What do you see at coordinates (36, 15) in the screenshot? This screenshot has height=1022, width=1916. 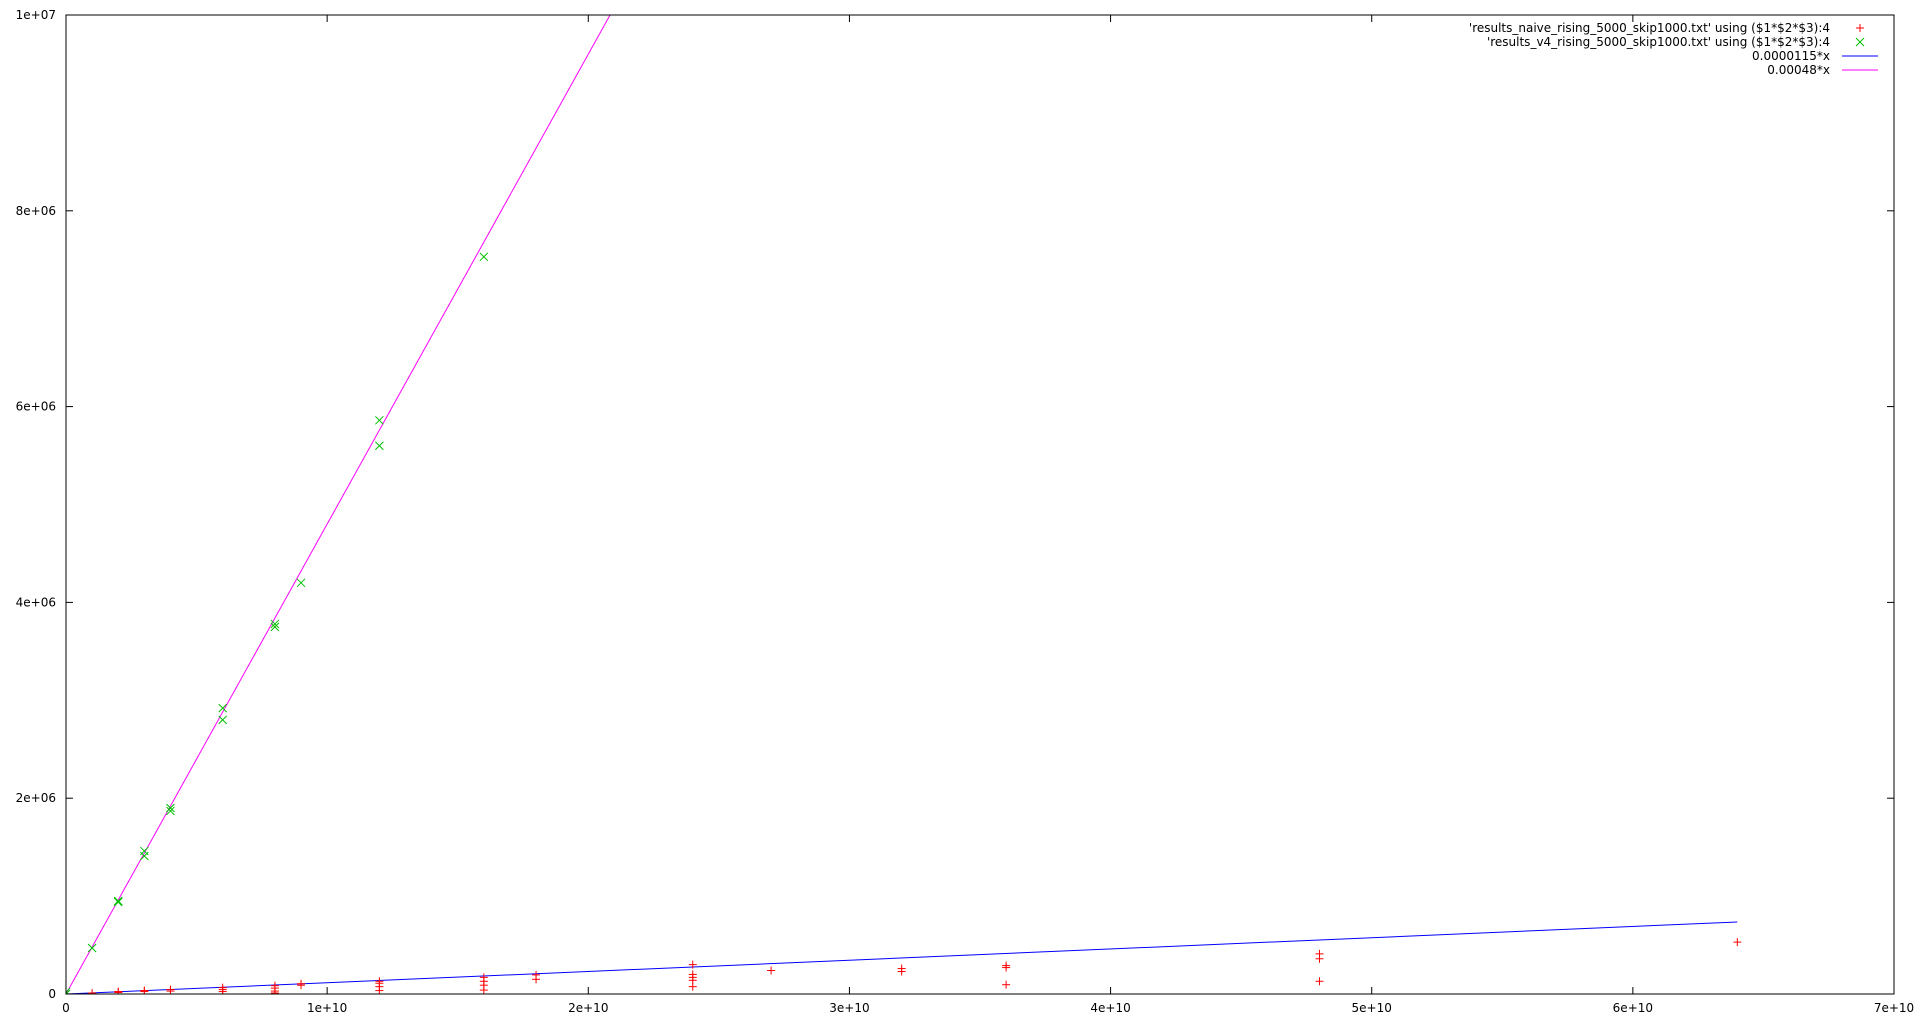 I see `y-tick-label: 1e+07` at bounding box center [36, 15].